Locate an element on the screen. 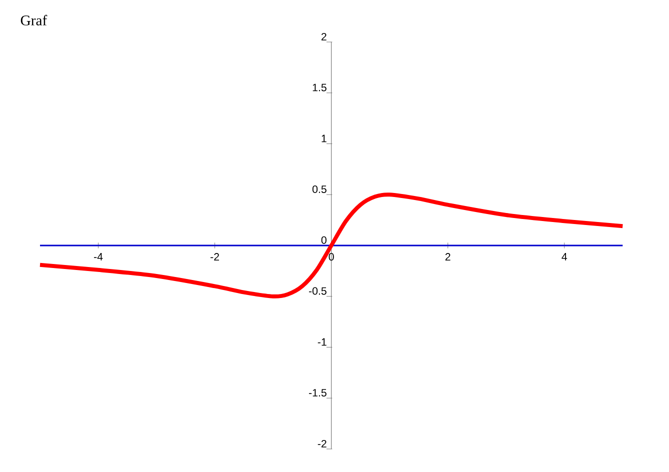 The image size is (669, 472). x-tick-label: 0 is located at coordinates (331, 257).